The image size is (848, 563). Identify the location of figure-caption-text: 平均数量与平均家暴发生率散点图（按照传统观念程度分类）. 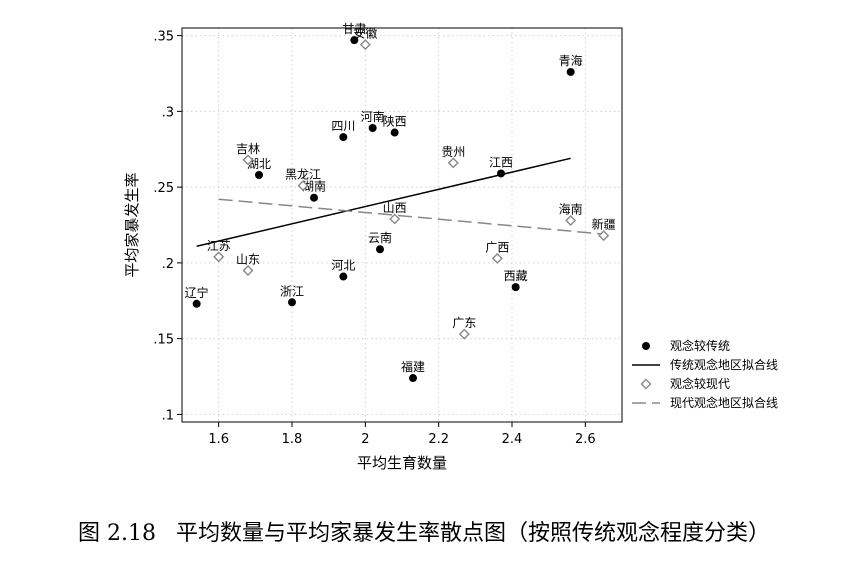
(472, 533).